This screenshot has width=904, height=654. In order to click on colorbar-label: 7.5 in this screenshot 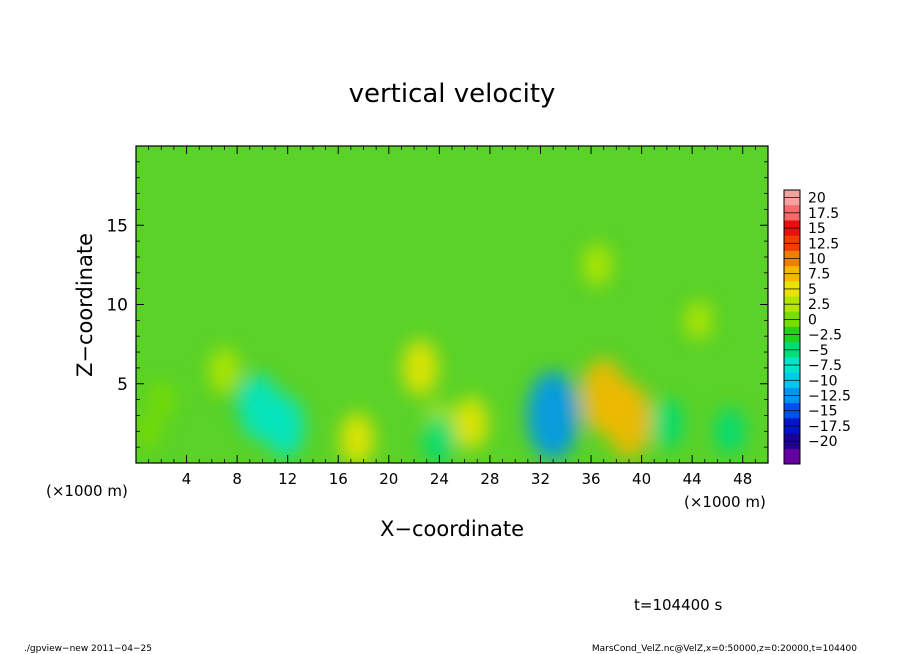, I will do `click(819, 275)`.